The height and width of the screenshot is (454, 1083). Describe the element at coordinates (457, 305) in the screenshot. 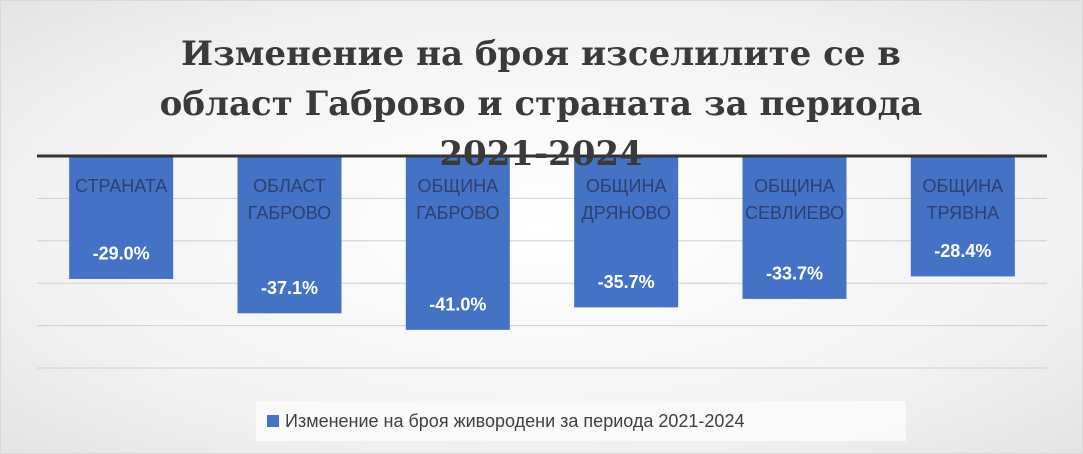

I see `data-label: -41.0%` at that location.